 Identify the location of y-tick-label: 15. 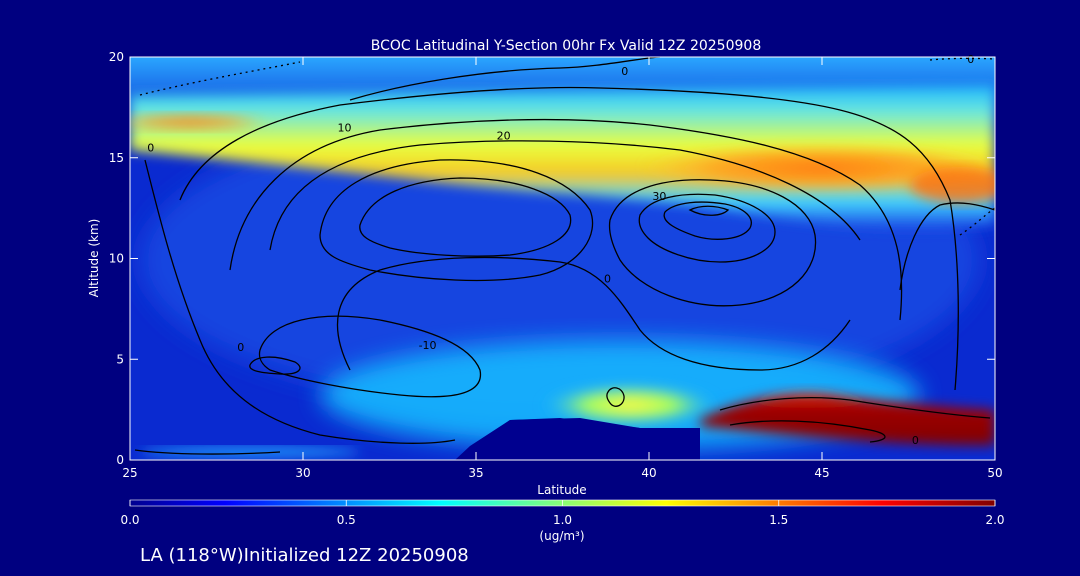
(116, 158).